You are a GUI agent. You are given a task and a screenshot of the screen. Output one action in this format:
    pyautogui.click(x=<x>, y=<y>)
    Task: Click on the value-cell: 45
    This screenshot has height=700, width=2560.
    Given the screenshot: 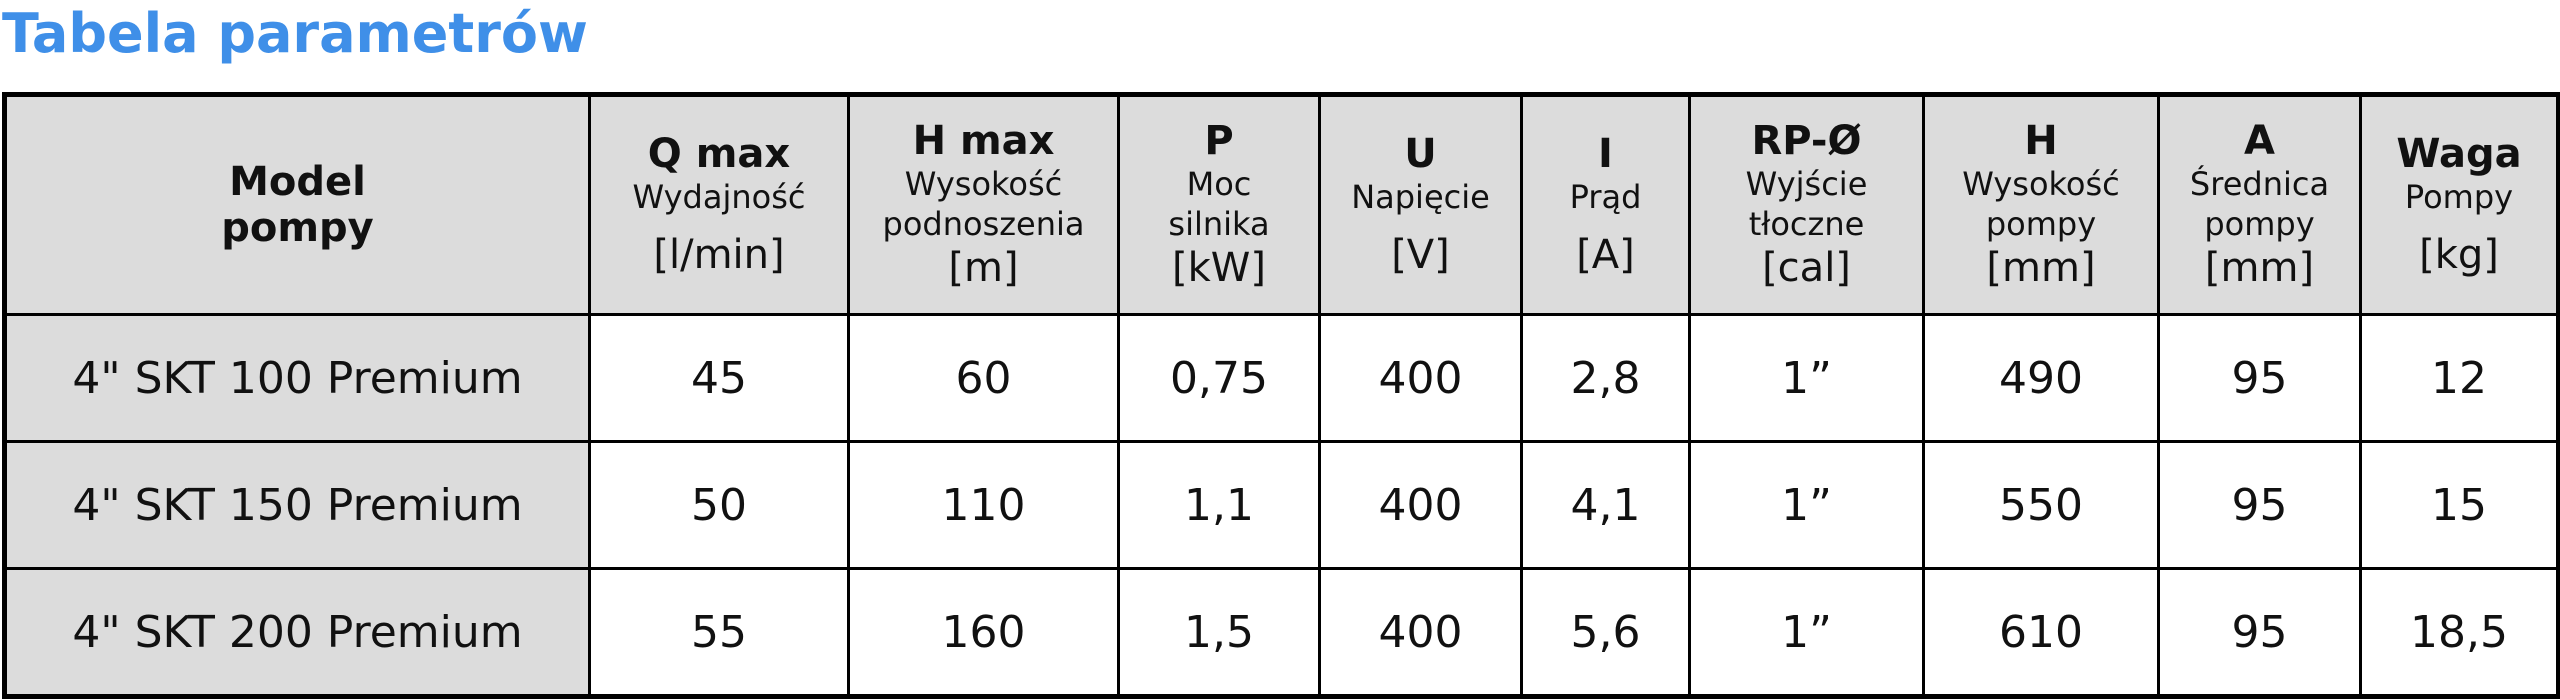 What is the action you would take?
    pyautogui.click(x=719, y=378)
    